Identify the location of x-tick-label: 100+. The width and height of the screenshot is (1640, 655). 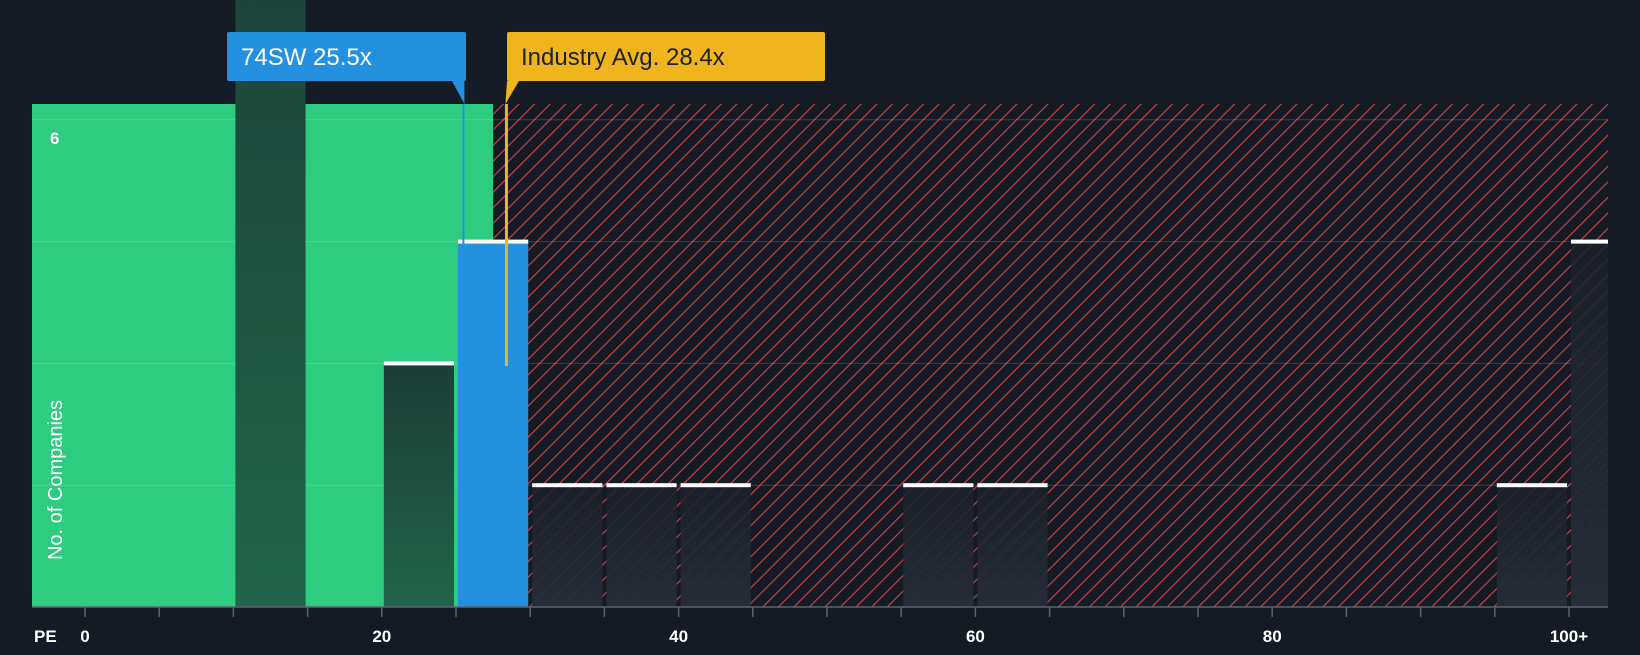
(1569, 636).